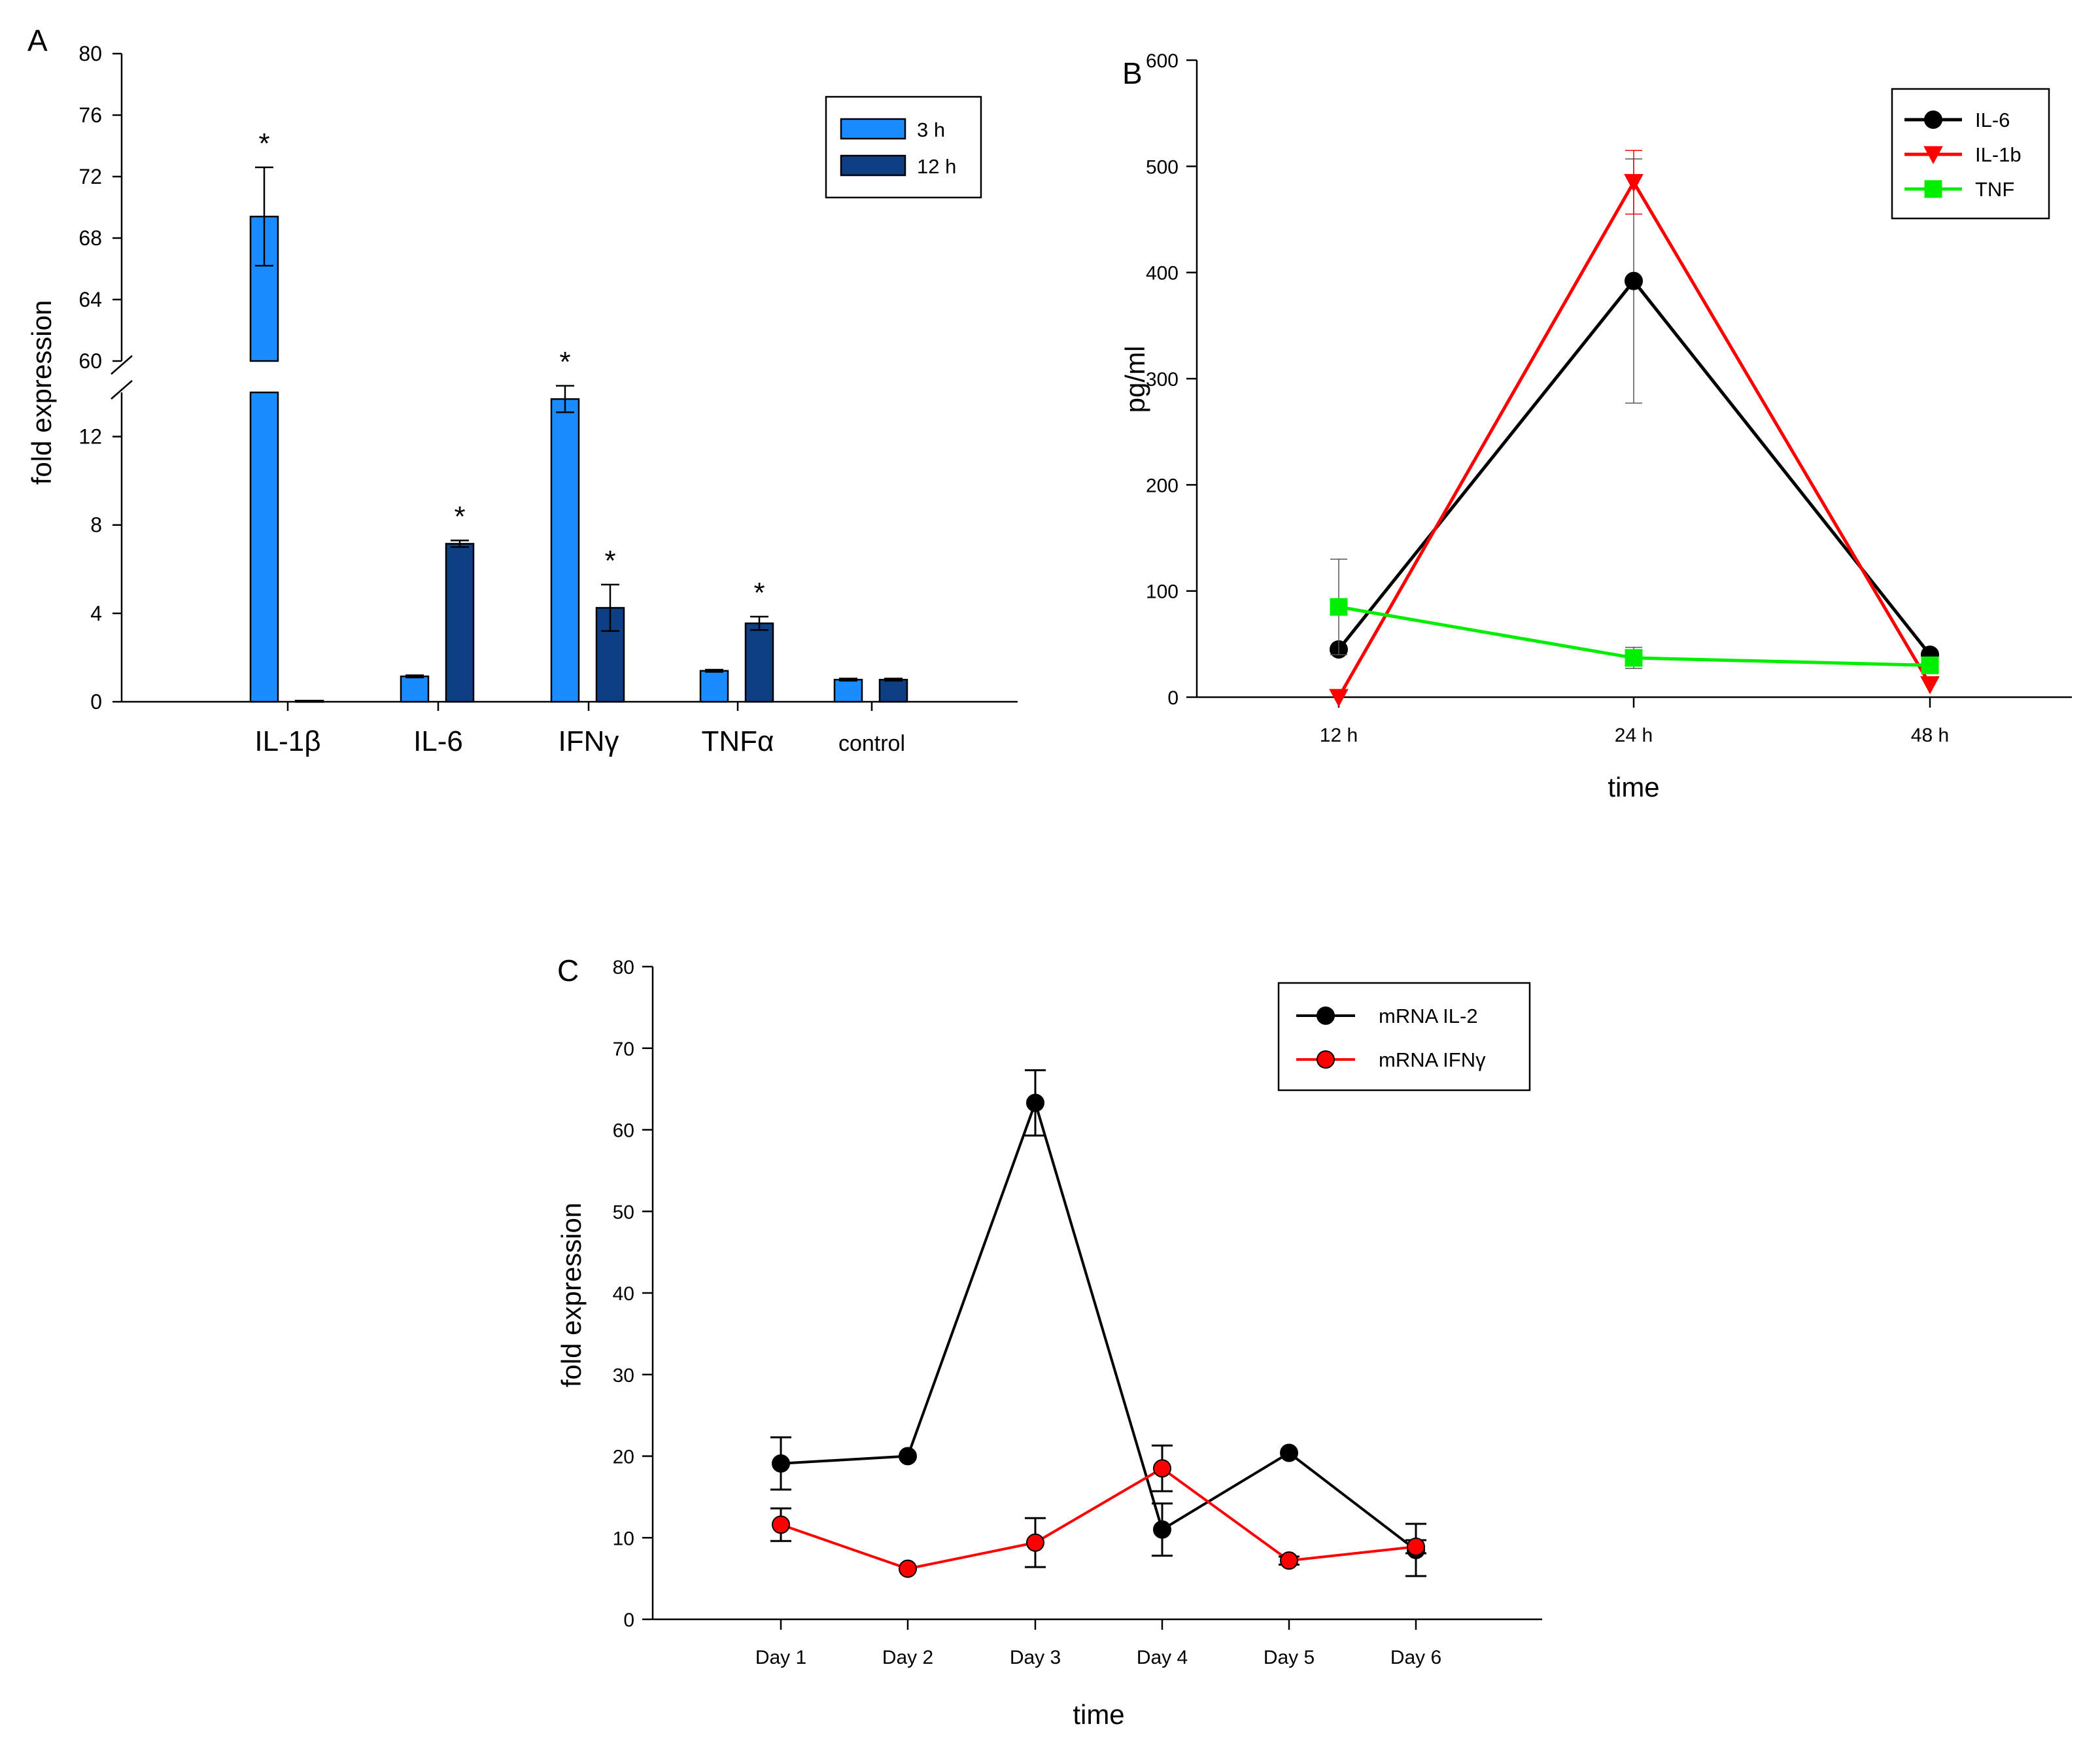  What do you see at coordinates (122, 390) in the screenshot?
I see `axis-break-mark-lower` at bounding box center [122, 390].